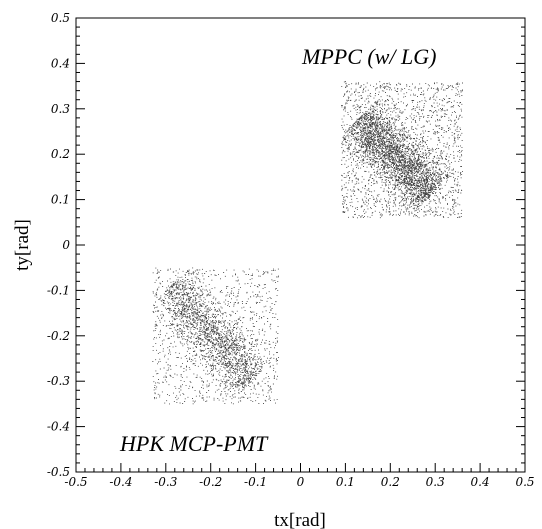 The width and height of the screenshot is (542, 529). Describe the element at coordinates (60, 63) in the screenshot. I see `y-tick-label: 0.4` at that location.